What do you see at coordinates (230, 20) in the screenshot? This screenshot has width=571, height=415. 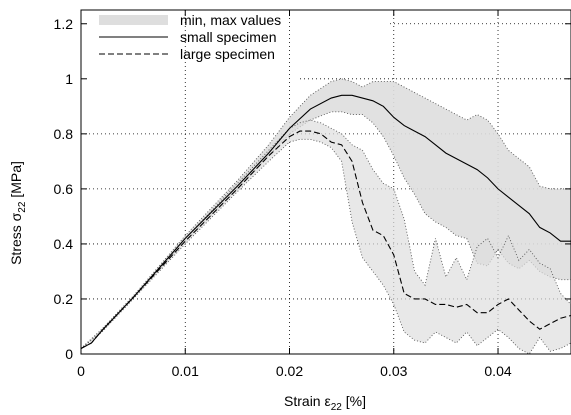 I see `legend-label: min, max values` at bounding box center [230, 20].